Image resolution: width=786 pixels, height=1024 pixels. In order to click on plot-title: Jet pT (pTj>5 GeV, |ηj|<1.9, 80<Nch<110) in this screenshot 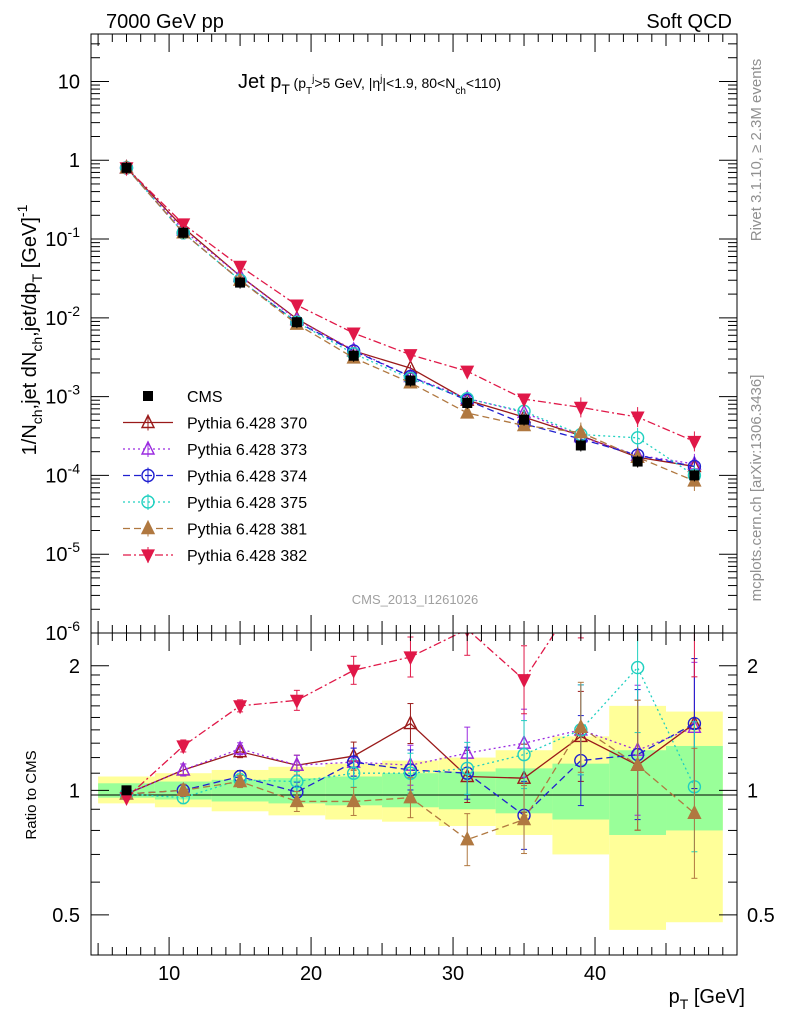, I will do `click(369, 84)`.